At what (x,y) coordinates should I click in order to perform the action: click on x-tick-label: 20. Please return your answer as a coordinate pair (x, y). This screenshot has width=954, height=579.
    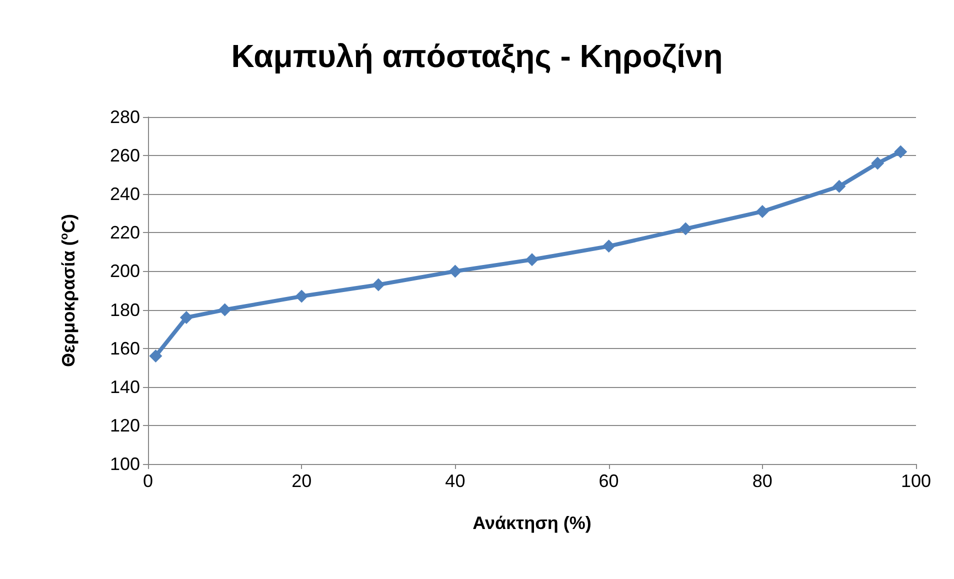
    Looking at the image, I should click on (302, 481).